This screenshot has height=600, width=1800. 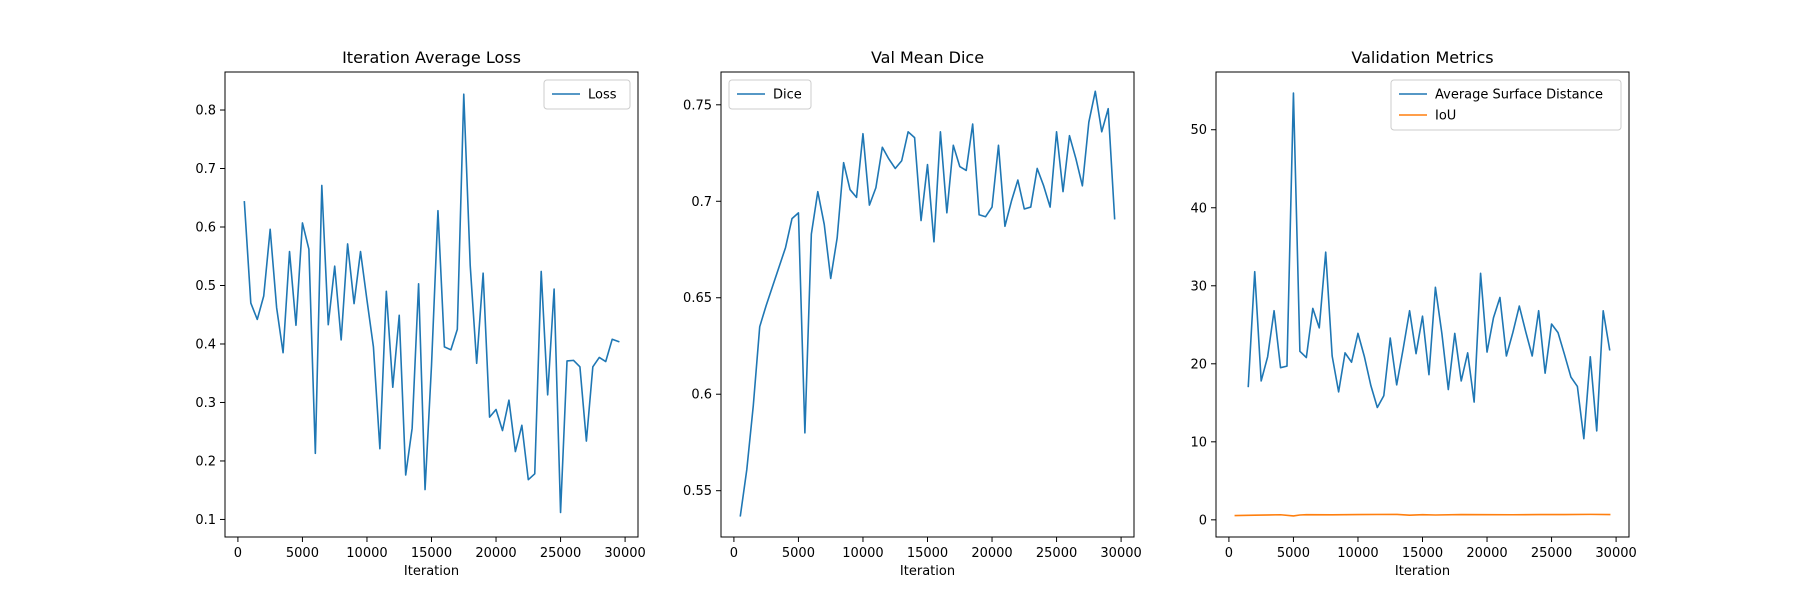 What do you see at coordinates (1203, 520) in the screenshot?
I see `y-tick-label: 0` at bounding box center [1203, 520].